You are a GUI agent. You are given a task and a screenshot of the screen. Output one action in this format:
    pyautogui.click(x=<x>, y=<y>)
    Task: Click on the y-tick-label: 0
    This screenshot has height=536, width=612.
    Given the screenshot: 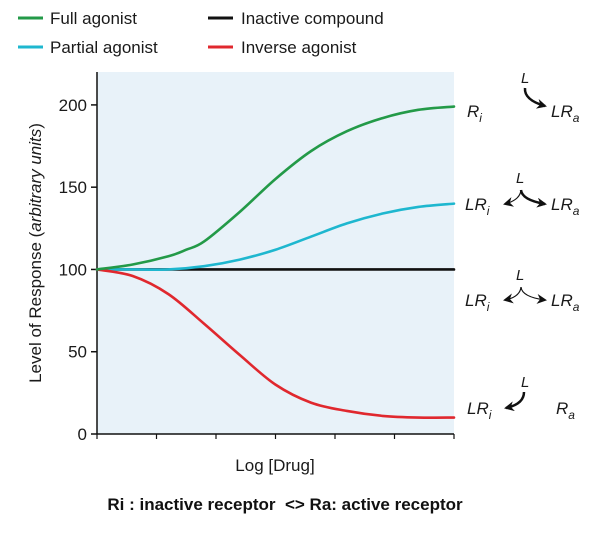 What is the action you would take?
    pyautogui.click(x=82, y=434)
    